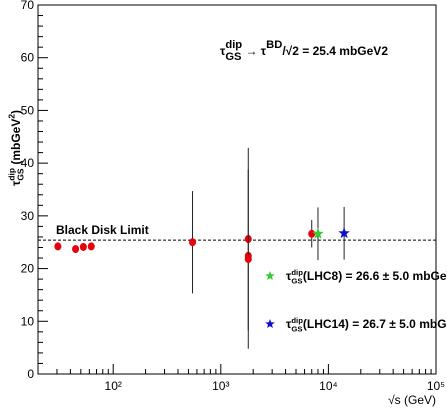 The image size is (447, 409). Describe the element at coordinates (28, 321) in the screenshot. I see `y-tick-label: 10` at that location.